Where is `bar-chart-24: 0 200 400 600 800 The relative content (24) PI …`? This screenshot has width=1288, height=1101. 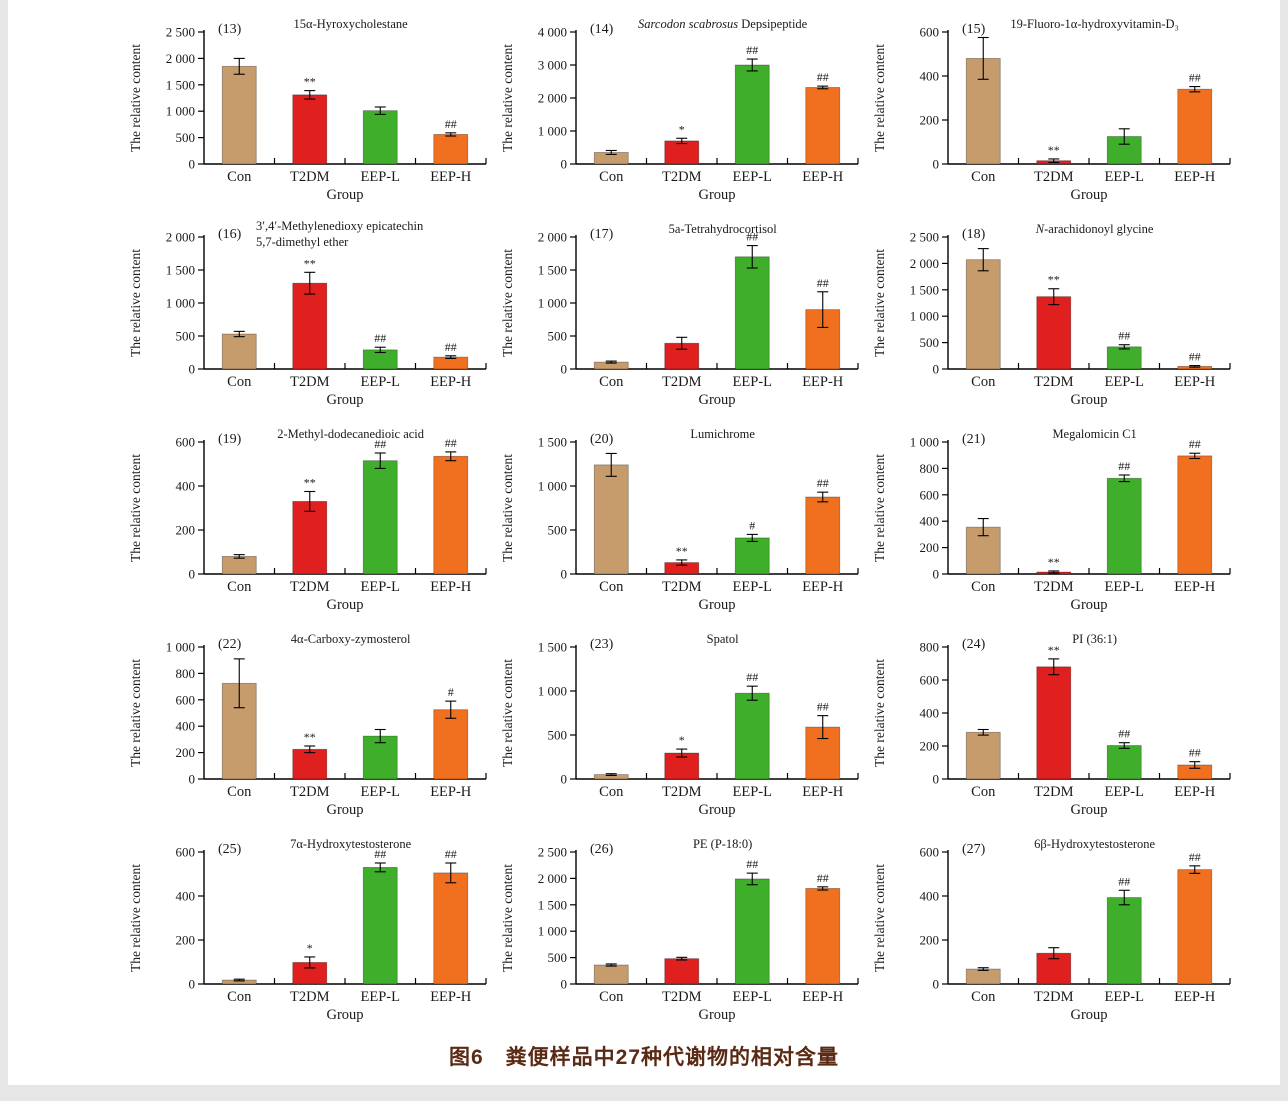
bar-chart-24: 0 200 400 600 800 The relative content (24) PI … is located at coordinates (1051, 725).